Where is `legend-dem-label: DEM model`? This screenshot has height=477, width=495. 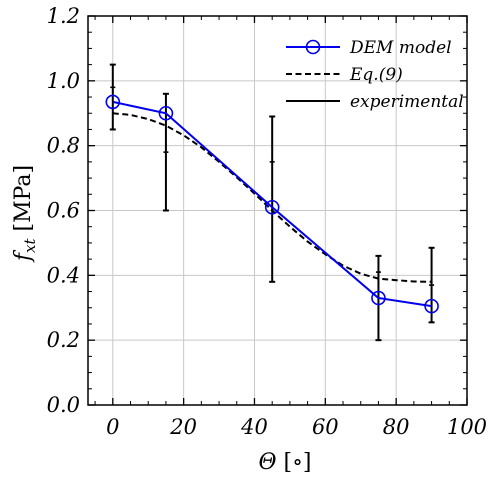 legend-dem-label: DEM model is located at coordinates (400, 48).